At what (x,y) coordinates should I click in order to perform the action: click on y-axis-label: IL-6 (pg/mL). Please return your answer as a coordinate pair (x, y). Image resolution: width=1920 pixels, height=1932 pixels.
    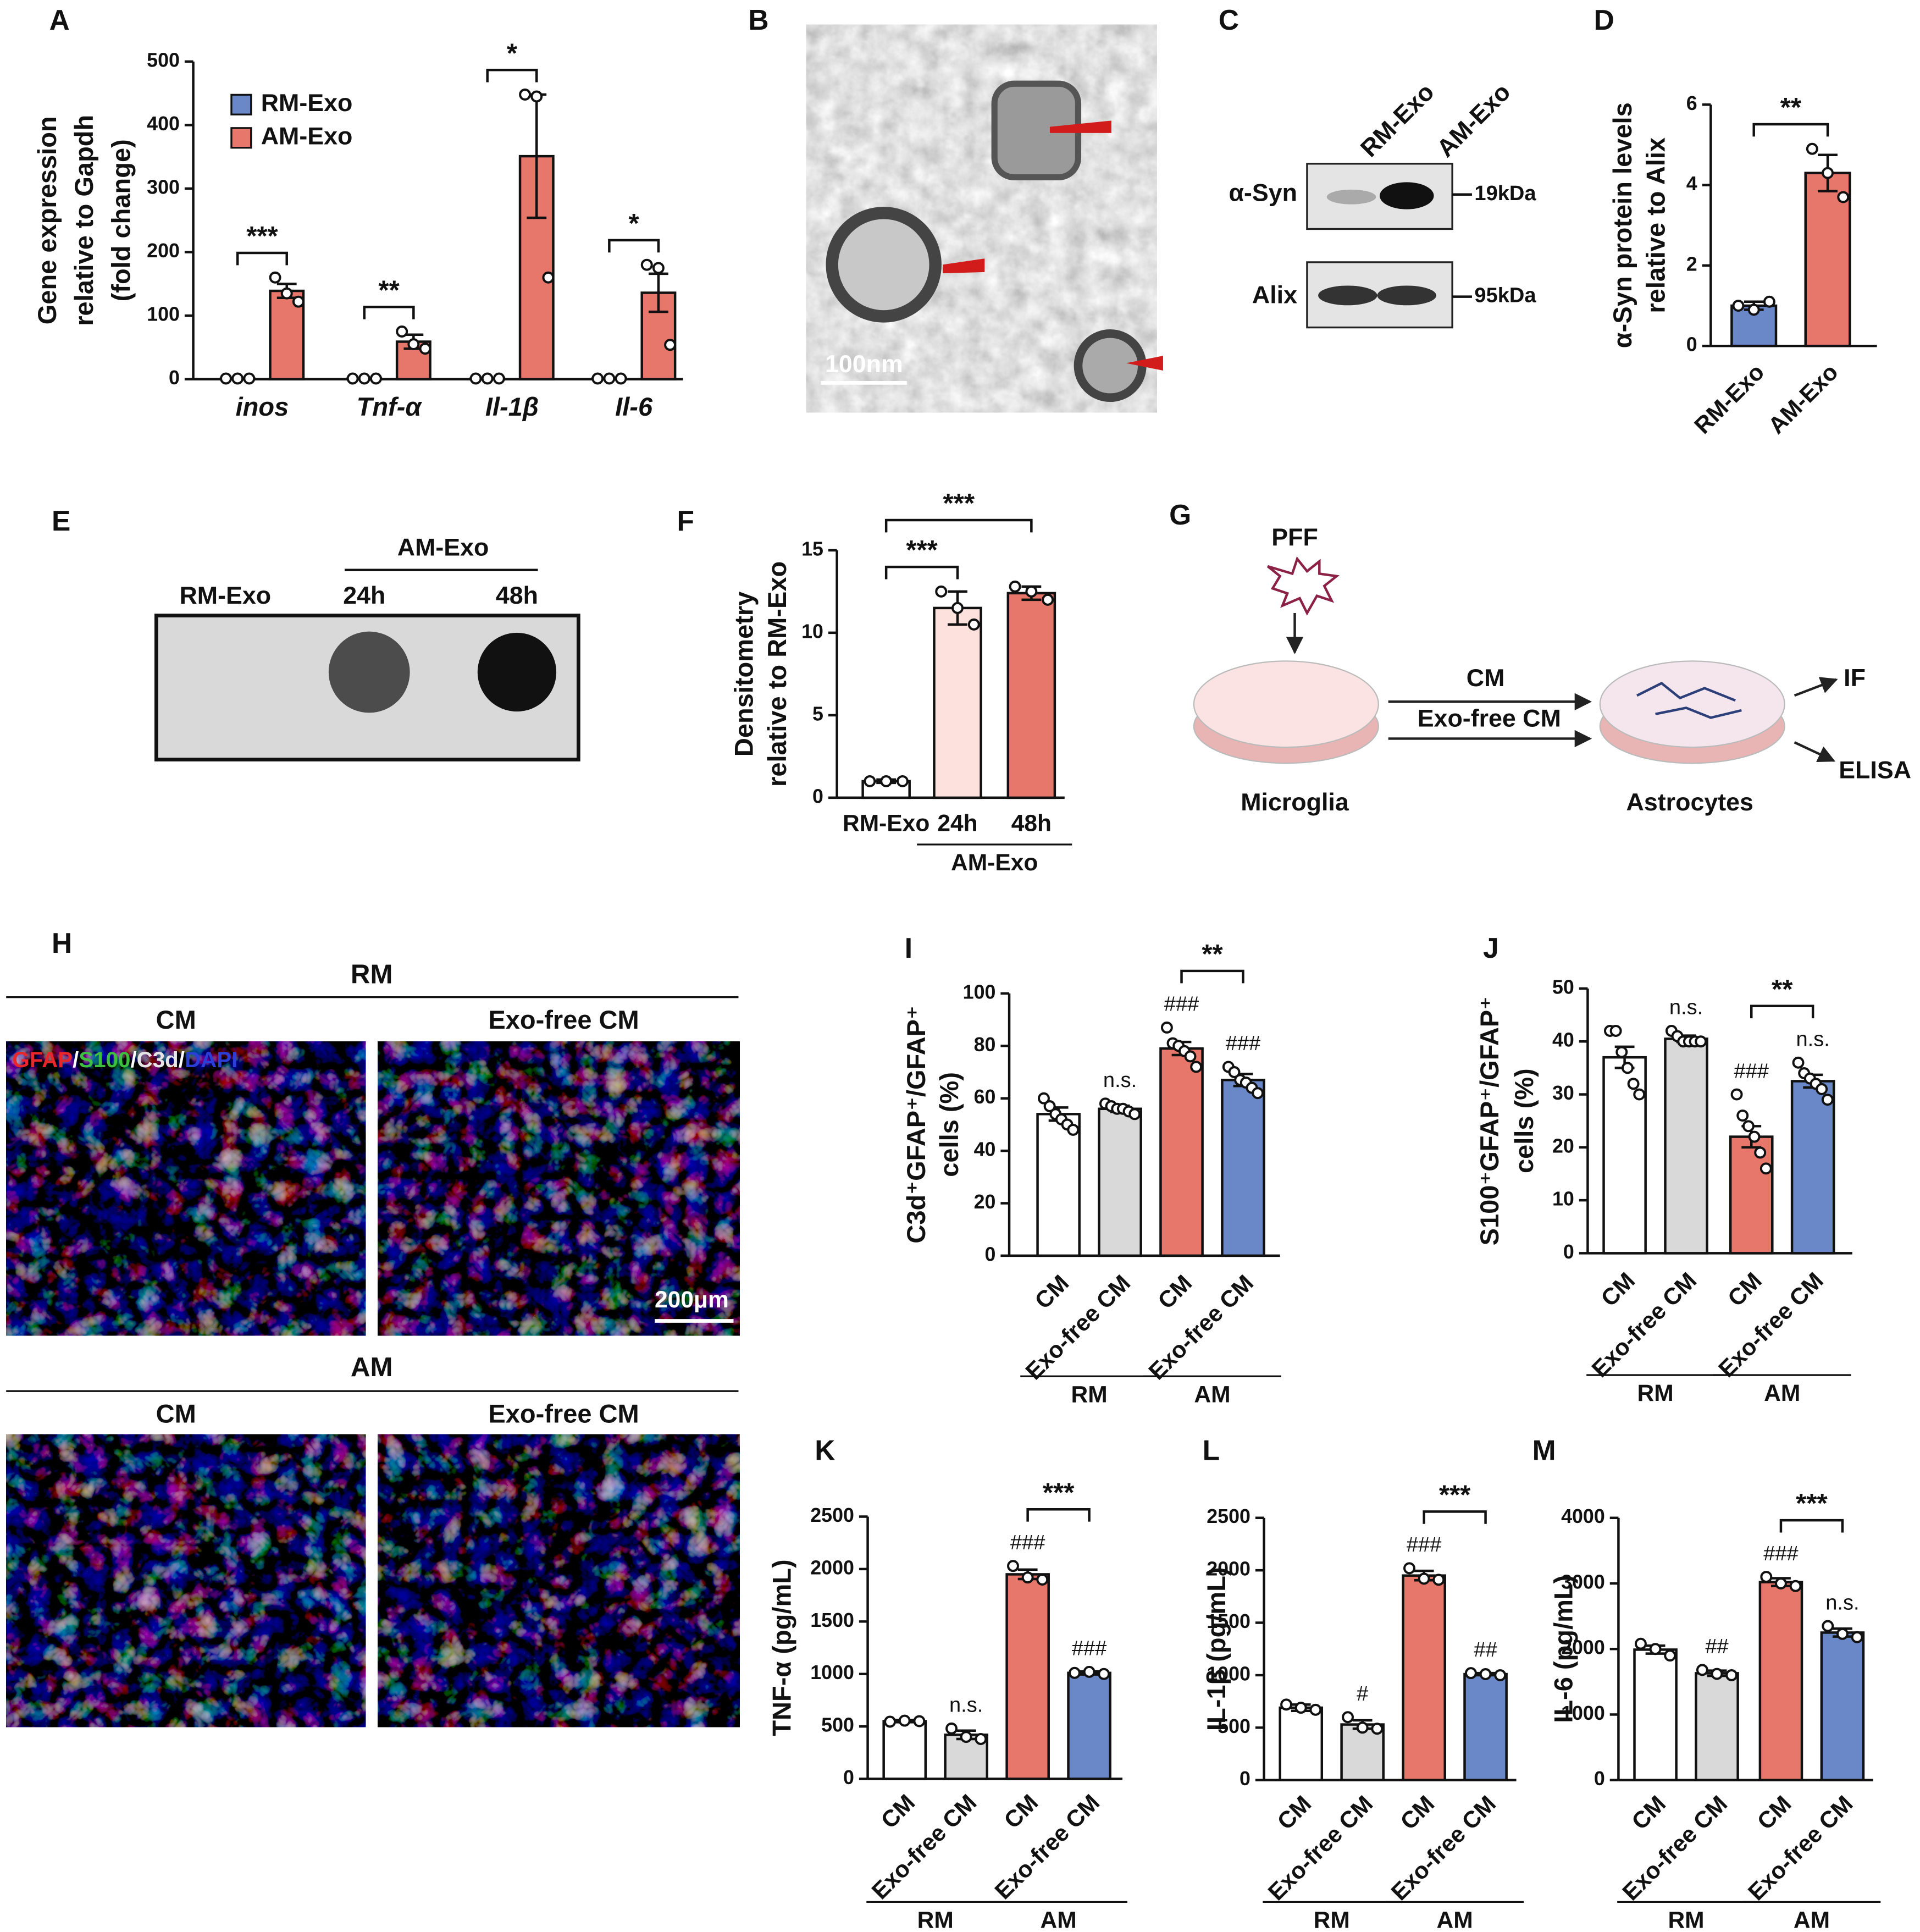
    Looking at the image, I should click on (1563, 1649).